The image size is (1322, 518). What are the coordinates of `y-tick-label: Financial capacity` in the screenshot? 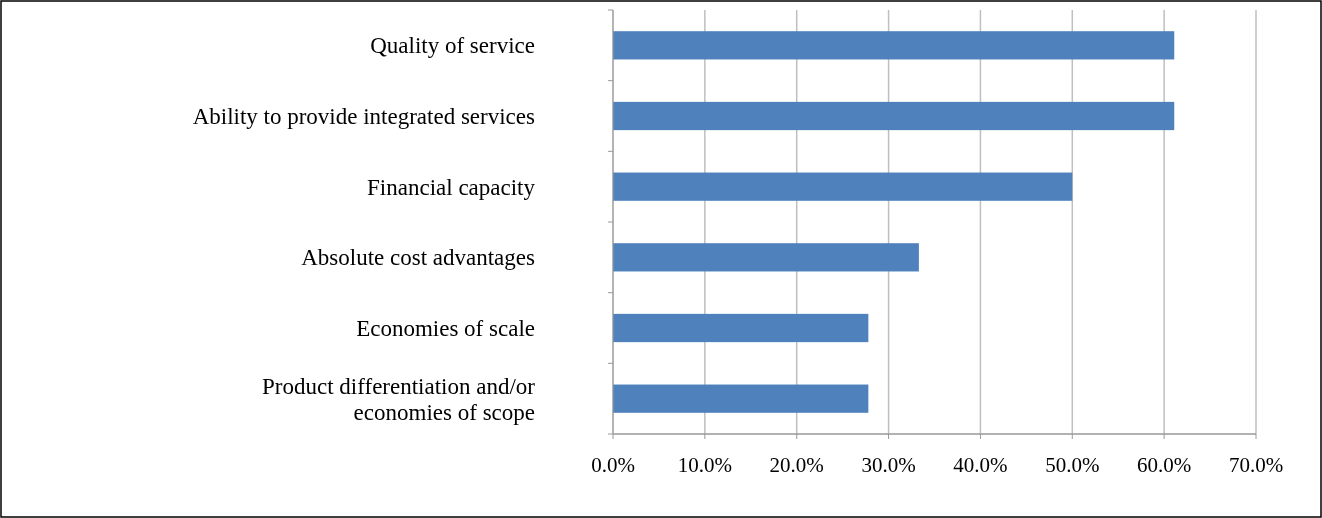 It's located at (451, 187).